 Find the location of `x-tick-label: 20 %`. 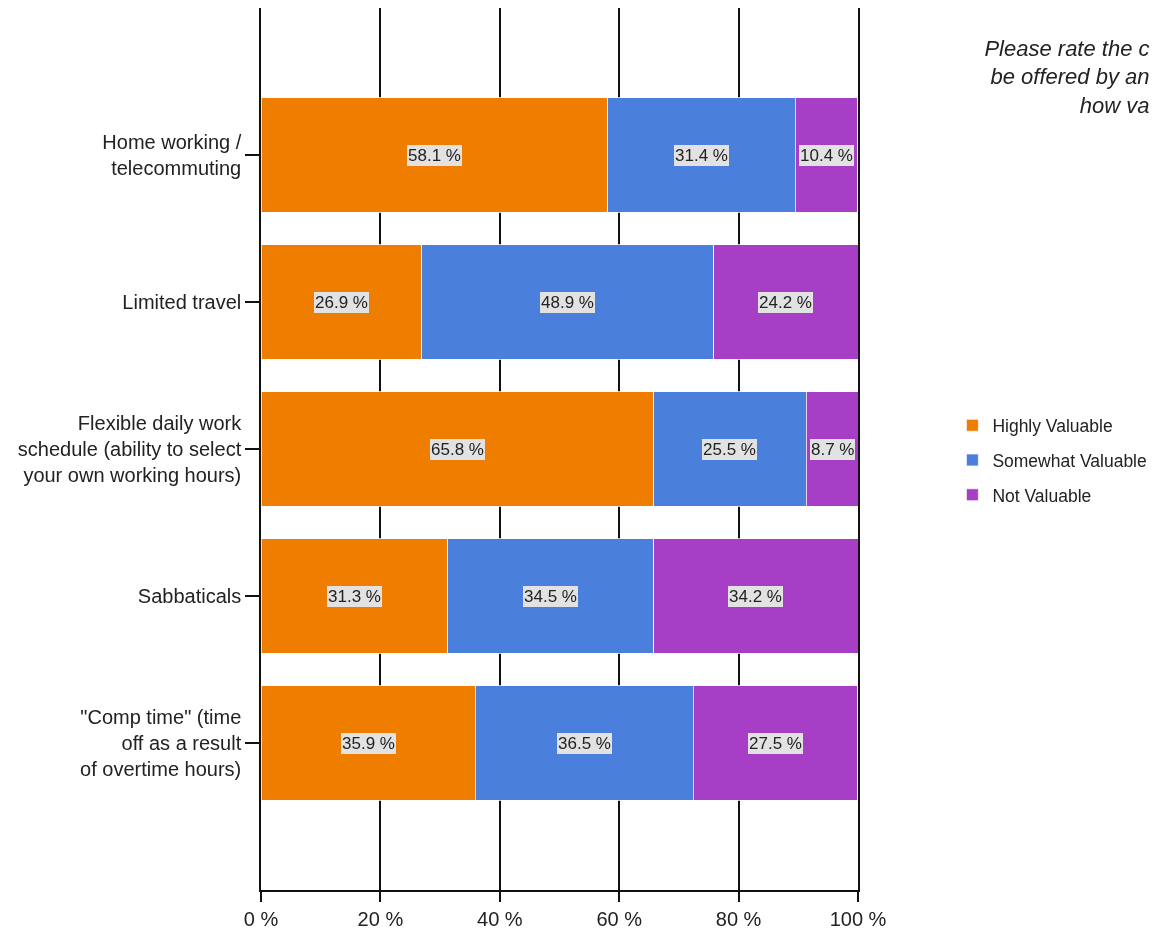

x-tick-label: 20 % is located at coordinates (380, 918).